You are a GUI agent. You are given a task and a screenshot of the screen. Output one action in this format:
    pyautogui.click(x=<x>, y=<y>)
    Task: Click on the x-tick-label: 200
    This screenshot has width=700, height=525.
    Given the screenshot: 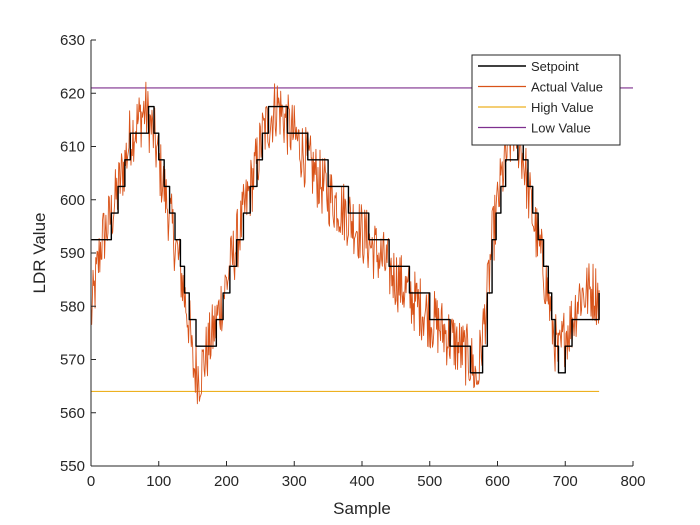 What is the action you would take?
    pyautogui.click(x=226, y=481)
    